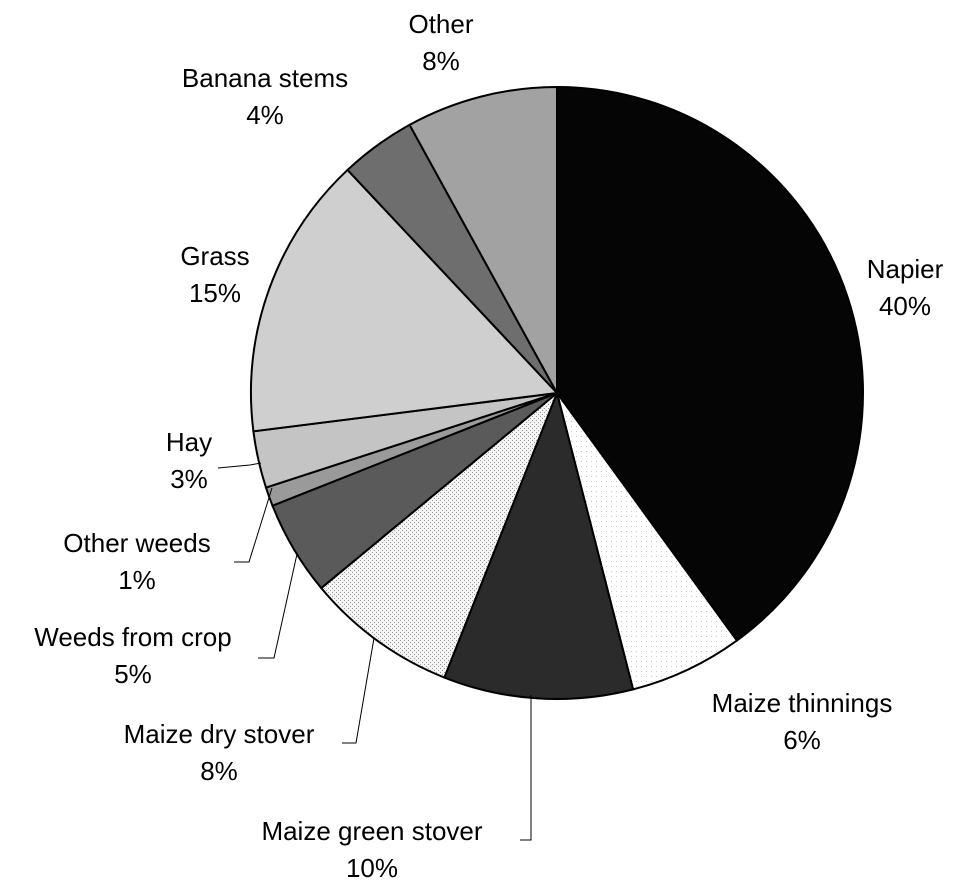  I want to click on leader-lines, so click(374, 651).